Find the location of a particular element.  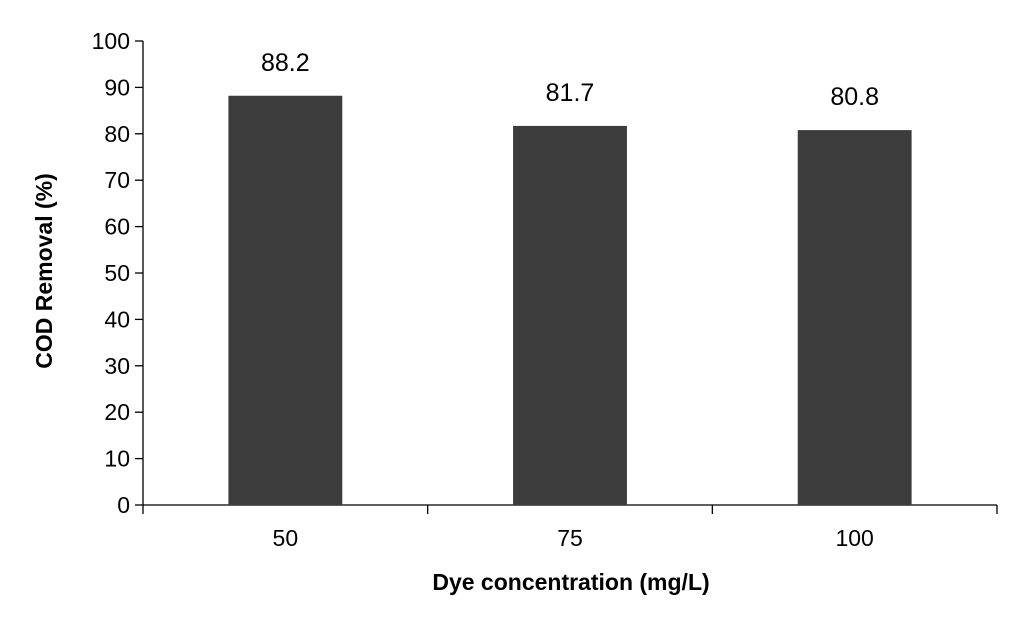

y-tick-label: 60 is located at coordinates (117, 227).